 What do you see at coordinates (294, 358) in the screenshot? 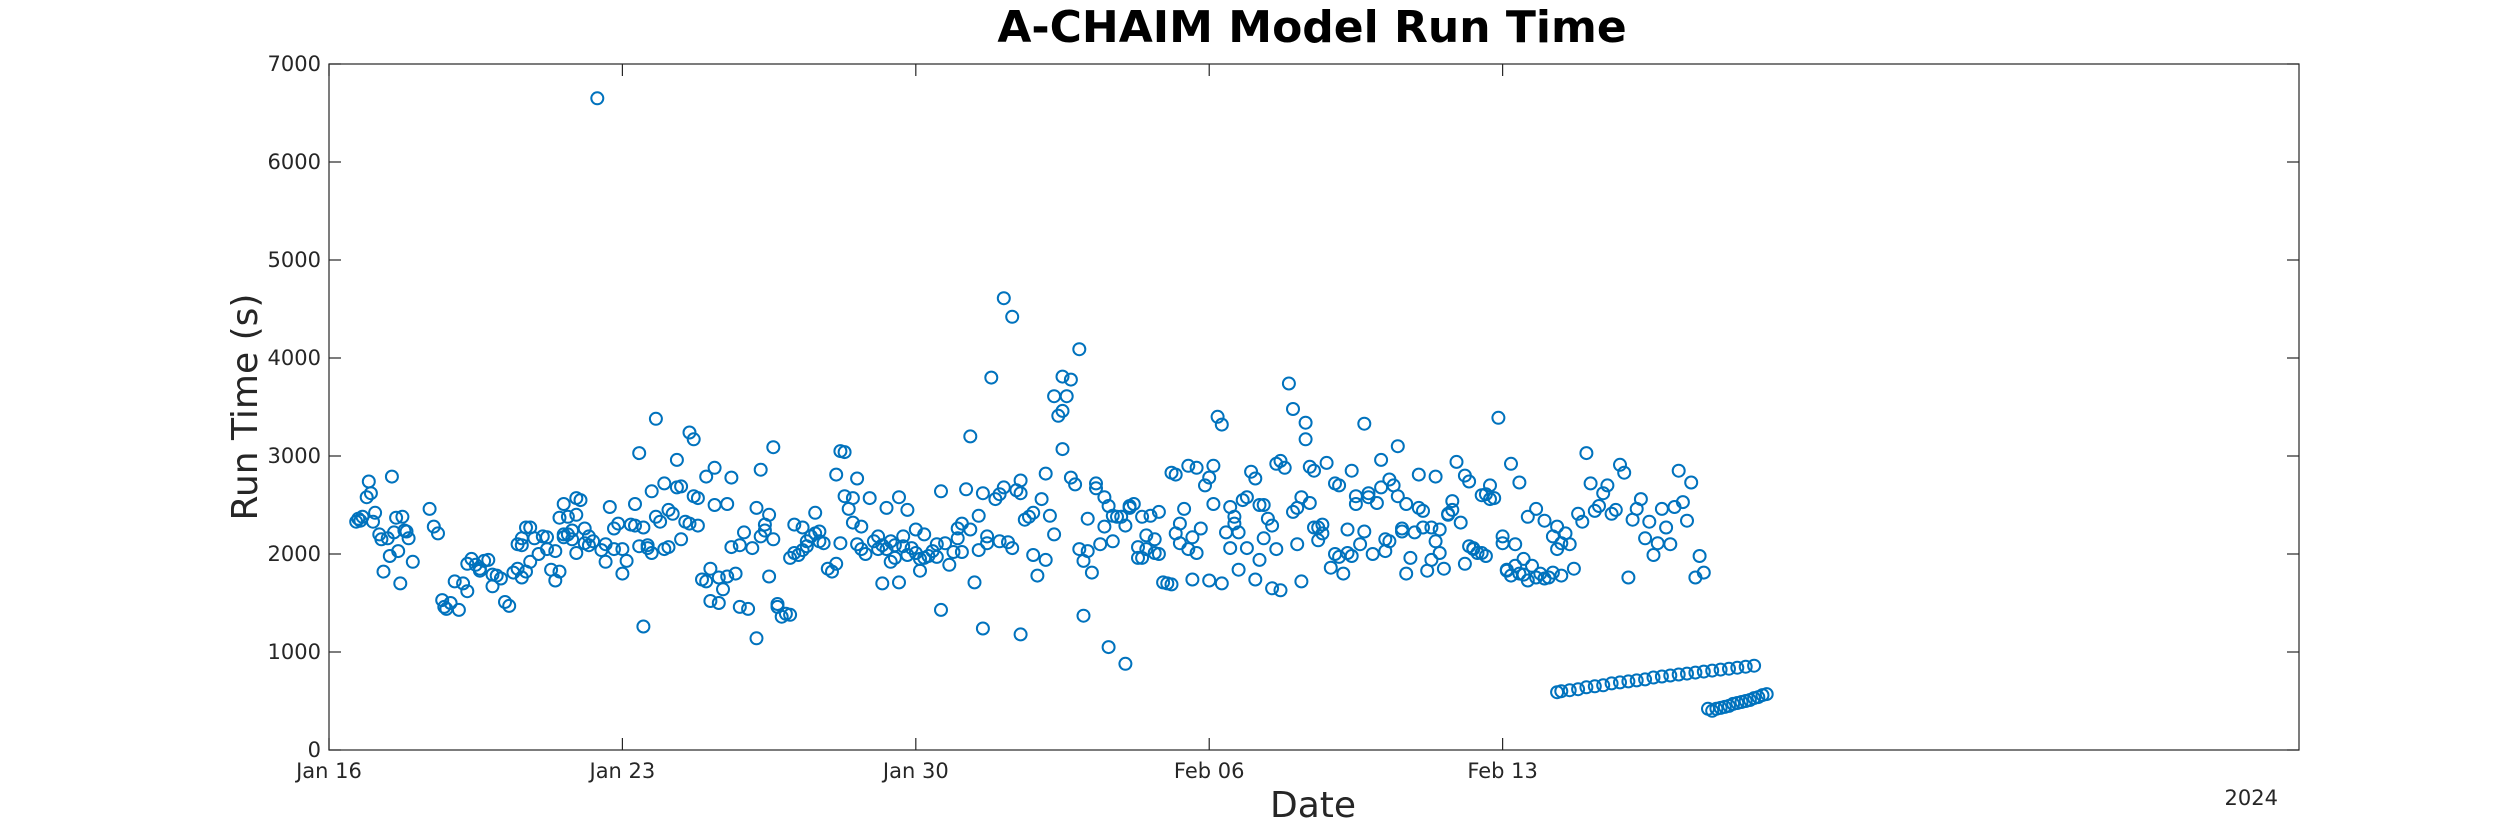
I see `y-tick-label: 4000` at bounding box center [294, 358].